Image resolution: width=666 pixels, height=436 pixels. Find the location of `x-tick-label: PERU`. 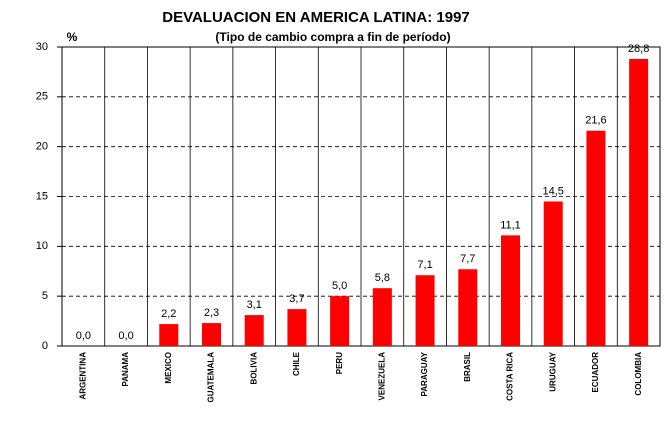

x-tick-label: PERU is located at coordinates (339, 363).